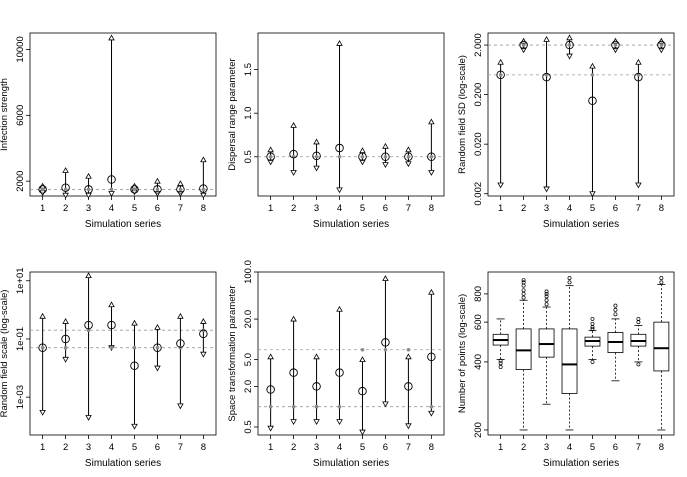 The width and height of the screenshot is (687, 477). What do you see at coordinates (20, 280) in the screenshot?
I see `y-tick-label: 1e+01` at bounding box center [20, 280].